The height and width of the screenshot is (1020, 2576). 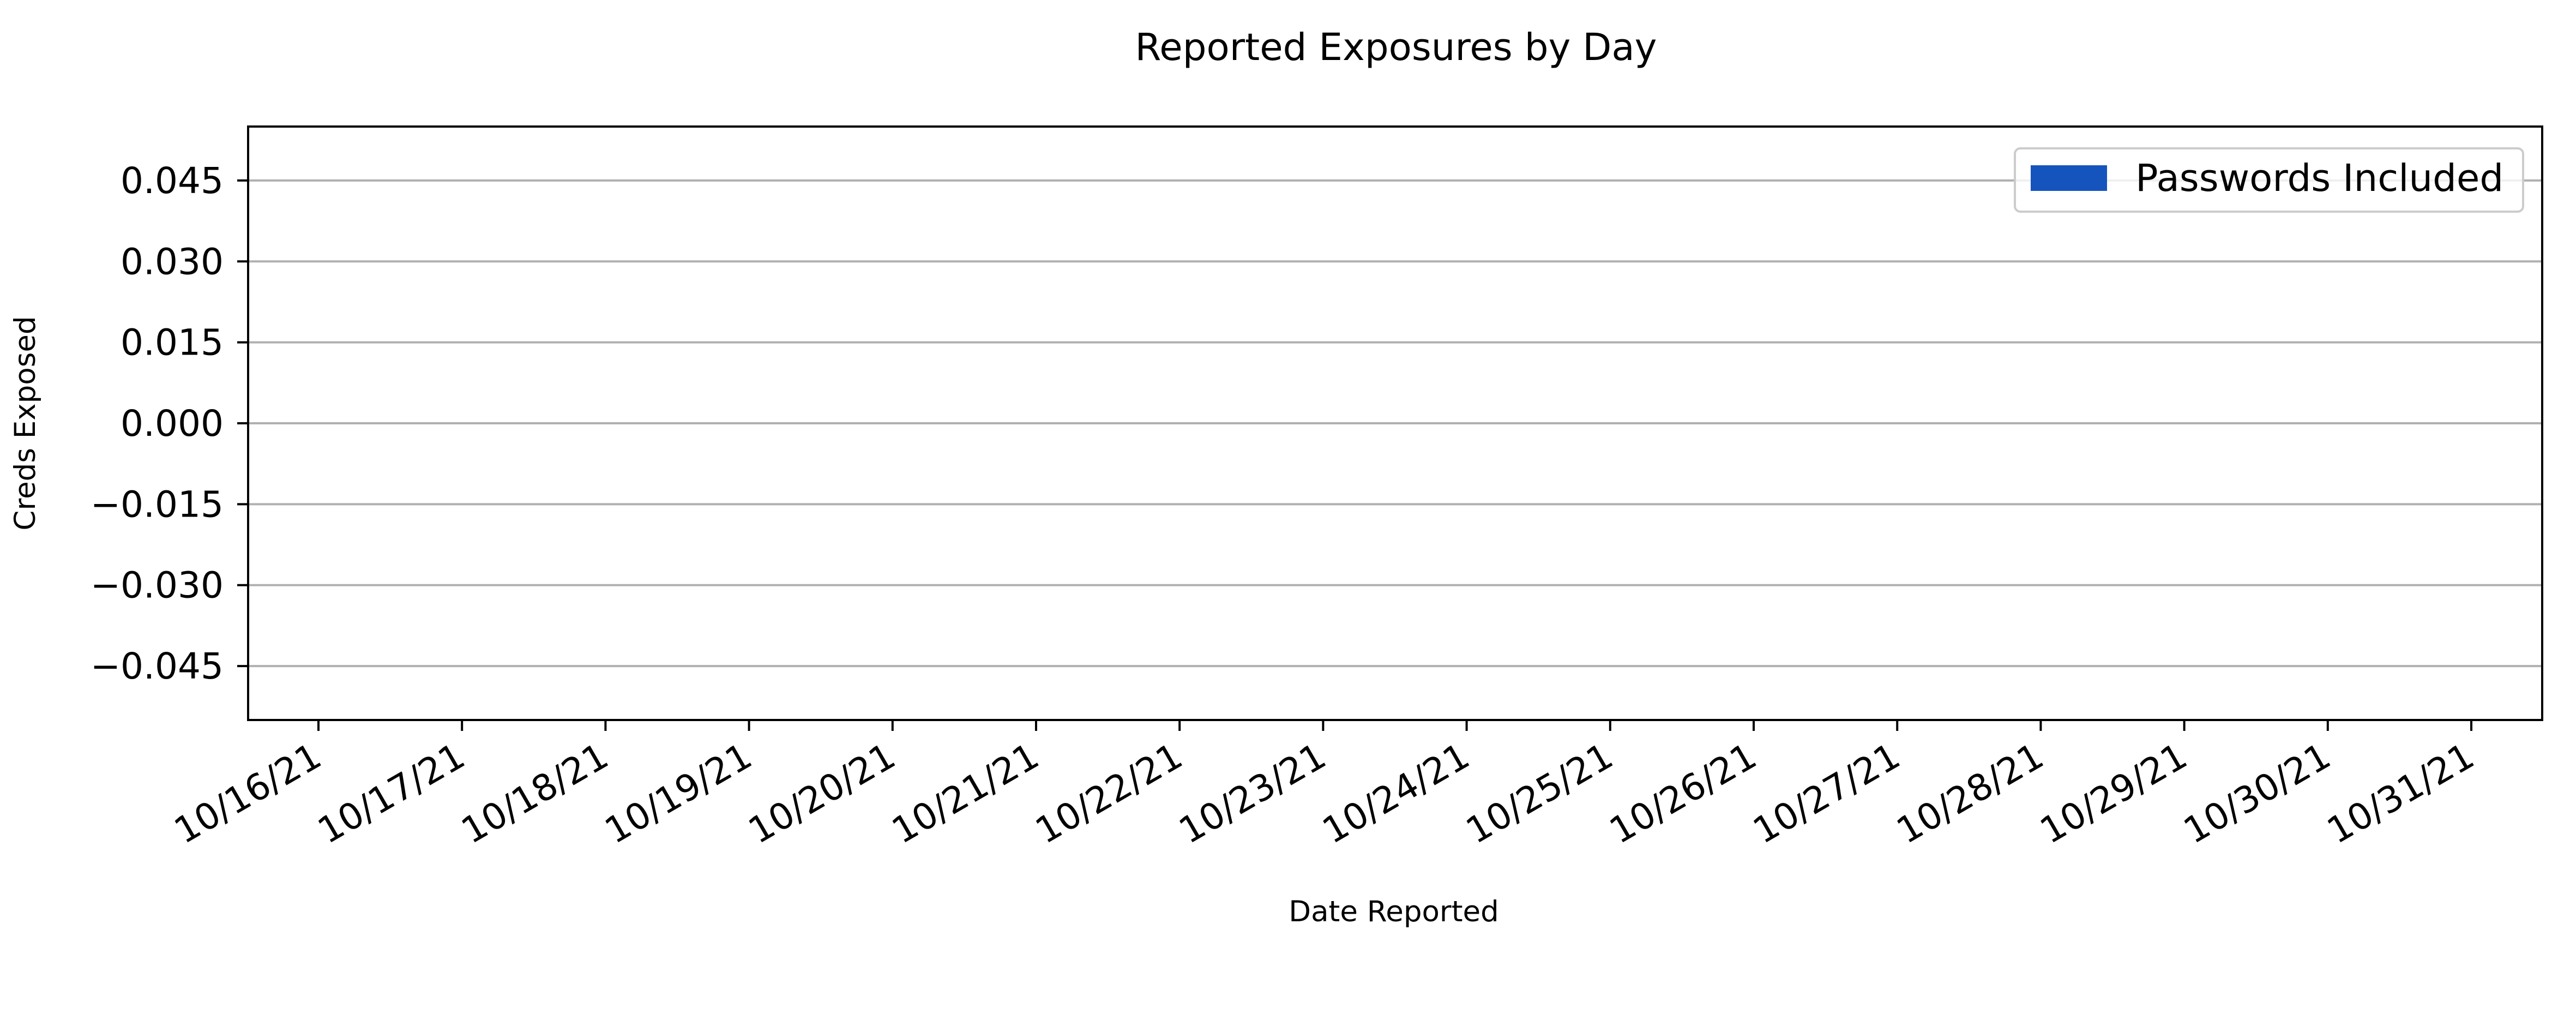 What do you see at coordinates (1396, 47) in the screenshot?
I see `chart-title: Reported Exposures by Day` at bounding box center [1396, 47].